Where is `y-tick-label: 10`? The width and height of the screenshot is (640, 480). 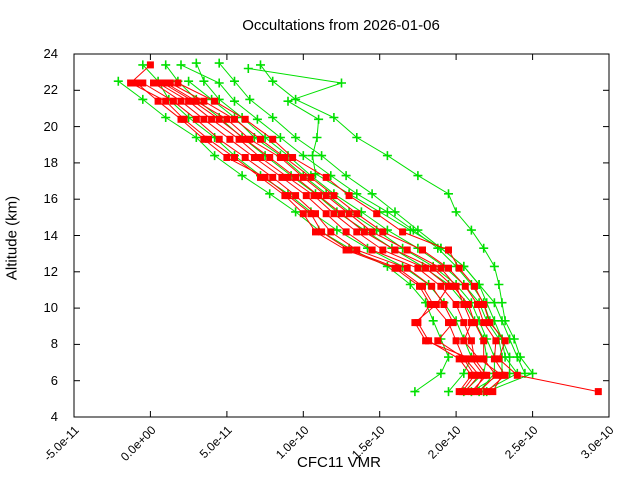 y-tick-label: 10 is located at coordinates (50, 308).